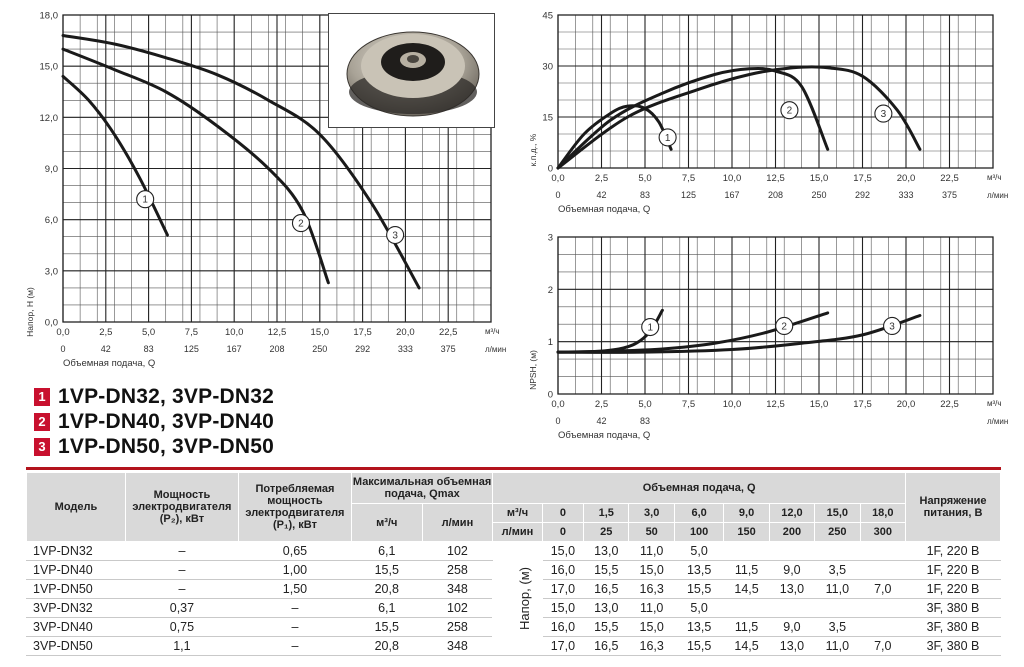 The width and height of the screenshot is (1024, 667). Describe the element at coordinates (775, 195) in the screenshot. I see `x2-tick-label: 208` at that location.